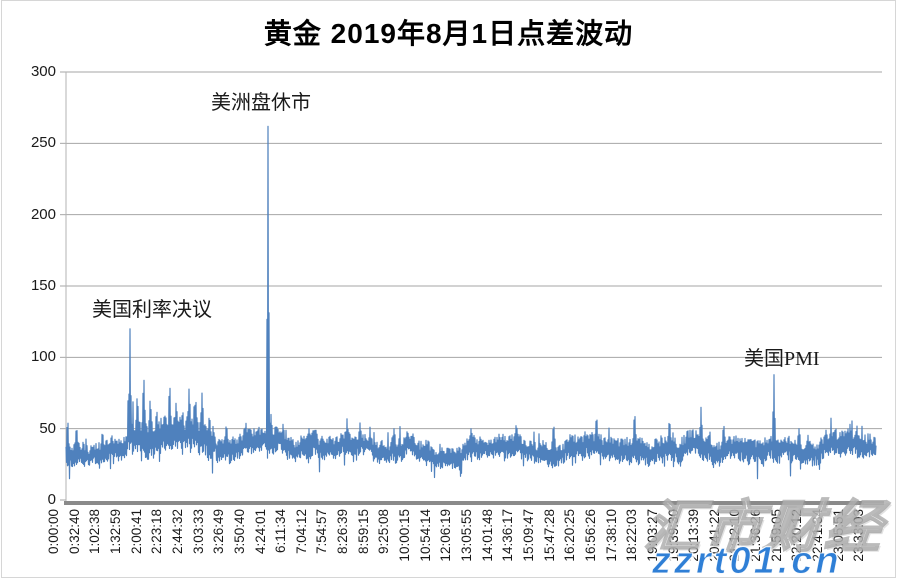  I want to click on chart-title: 黄金 2019年8月1日点差波动, so click(448, 33).